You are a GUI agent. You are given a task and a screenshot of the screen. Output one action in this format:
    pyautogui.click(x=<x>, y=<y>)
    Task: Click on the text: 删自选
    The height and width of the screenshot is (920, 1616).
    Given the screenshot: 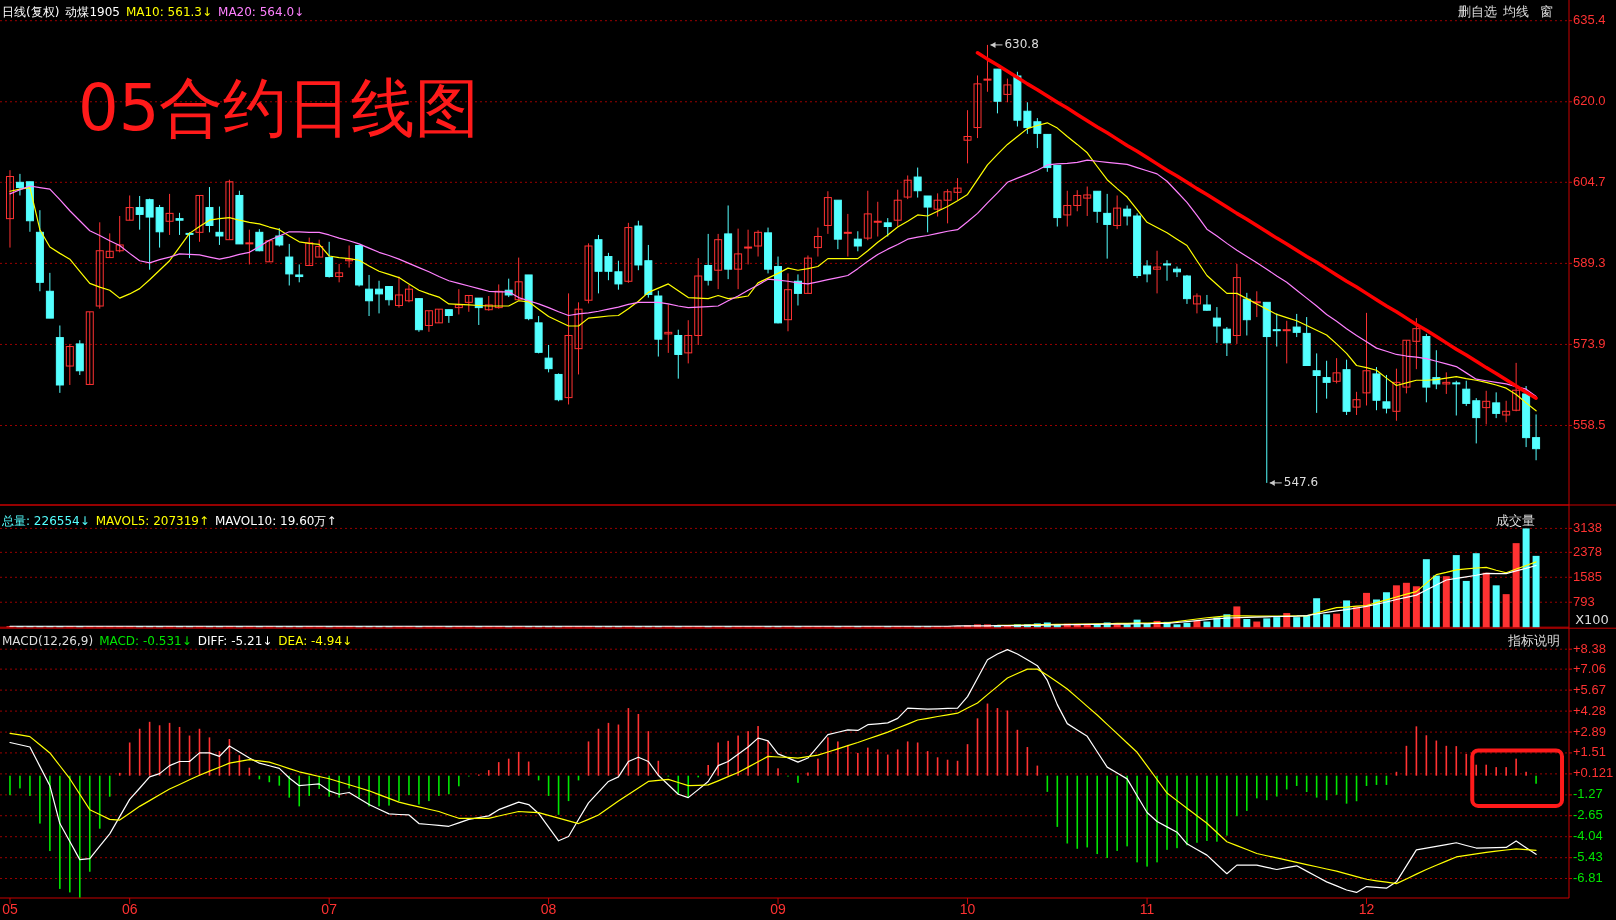 What is the action you would take?
    pyautogui.click(x=1477, y=11)
    